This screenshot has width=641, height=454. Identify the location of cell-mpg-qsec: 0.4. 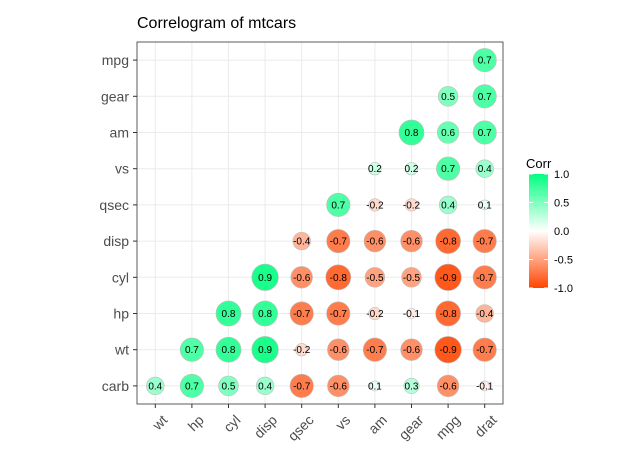
(448, 205).